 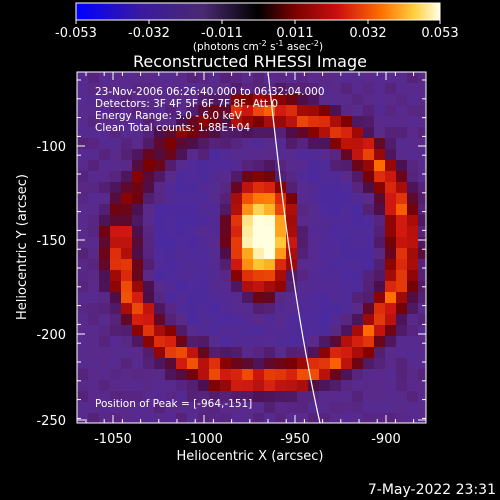 I want to click on x-axis-title: Heliocentric X (arcsec), so click(x=250, y=456).